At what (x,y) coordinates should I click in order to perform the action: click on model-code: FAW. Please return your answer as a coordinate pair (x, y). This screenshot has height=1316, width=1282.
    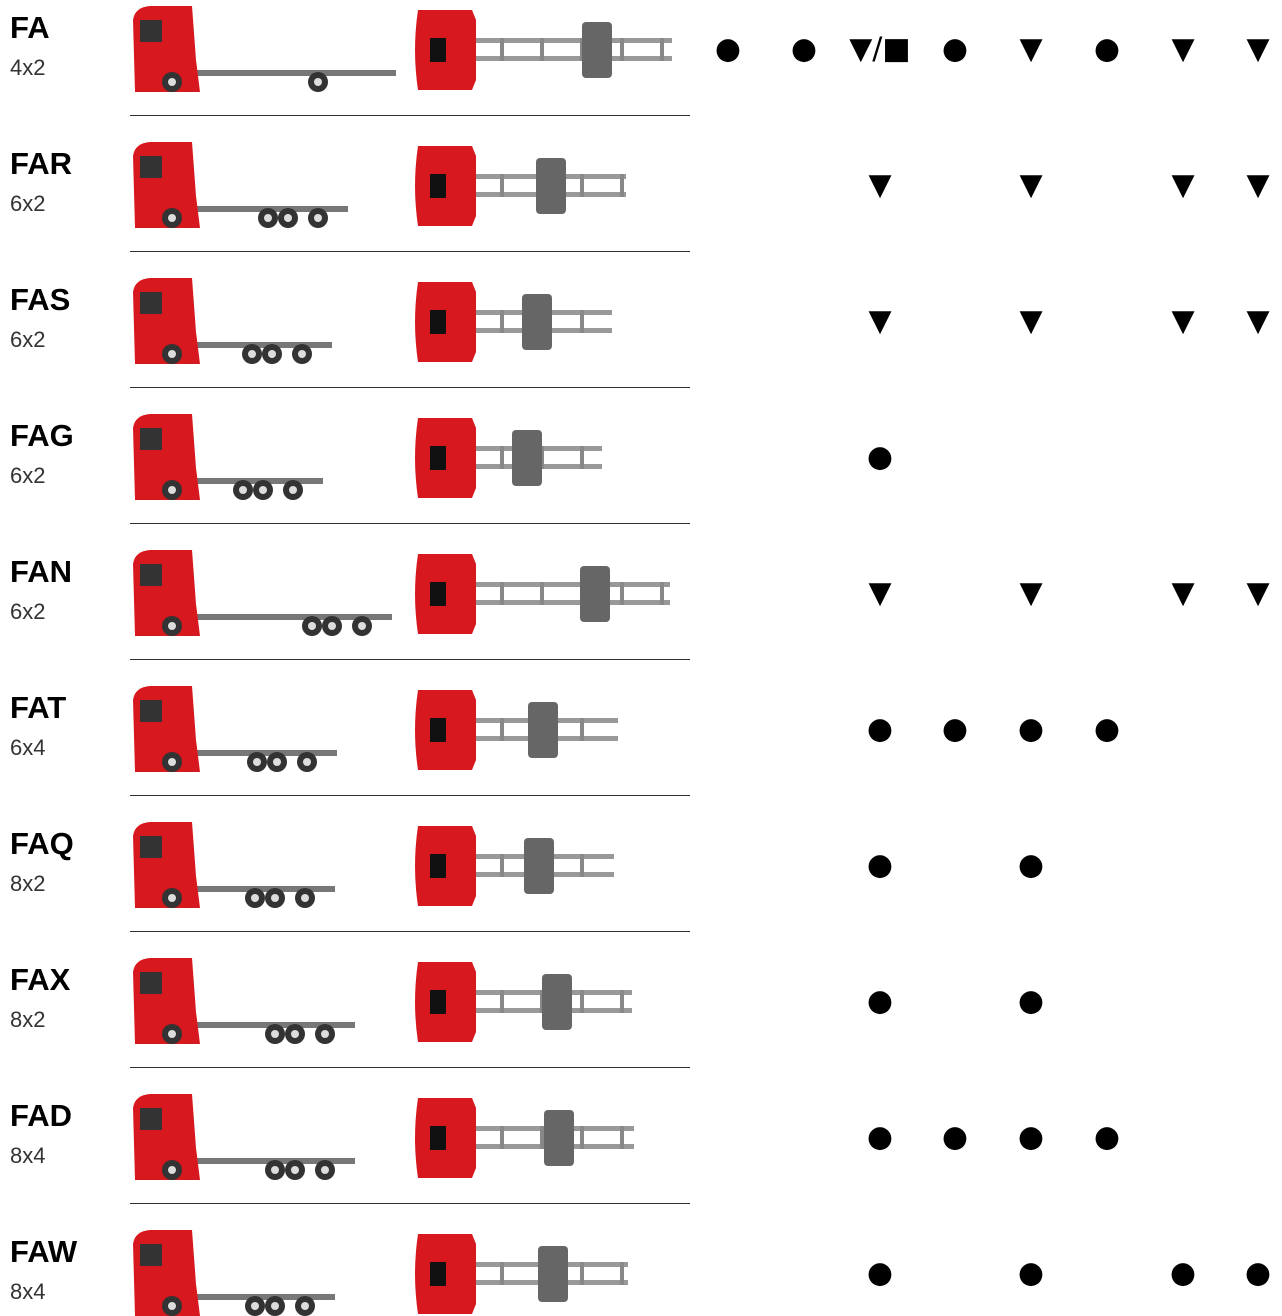
    Looking at the image, I should click on (44, 1251).